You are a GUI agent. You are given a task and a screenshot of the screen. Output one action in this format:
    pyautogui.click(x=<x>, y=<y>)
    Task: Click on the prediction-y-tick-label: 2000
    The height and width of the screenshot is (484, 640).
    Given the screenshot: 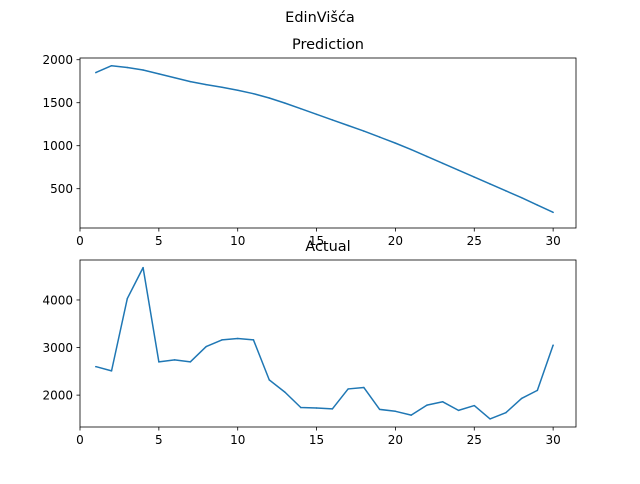 What is the action you would take?
    pyautogui.click(x=57, y=60)
    